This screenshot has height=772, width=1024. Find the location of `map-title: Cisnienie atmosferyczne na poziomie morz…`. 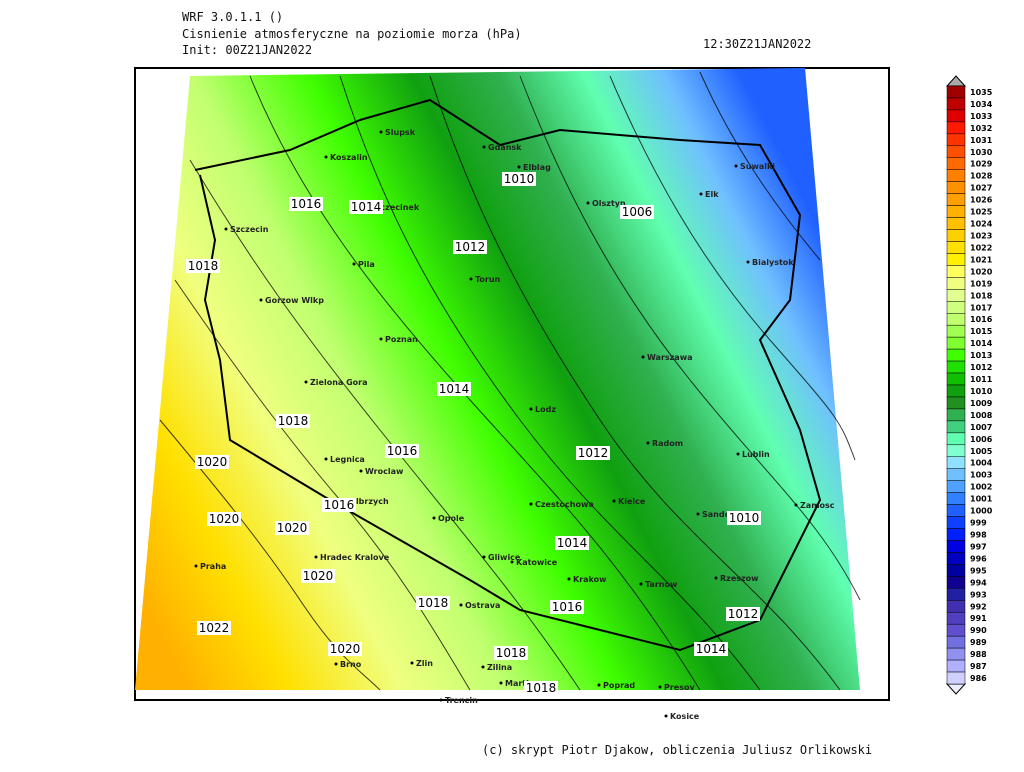

map-title: Cisnienie atmosferyczne na poziomie morz… is located at coordinates (352, 34).